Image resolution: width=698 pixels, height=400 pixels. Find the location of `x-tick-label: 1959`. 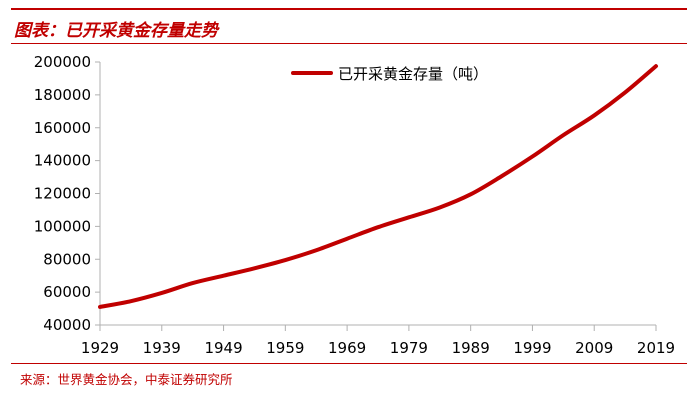

x-tick-label: 1959 is located at coordinates (285, 348).